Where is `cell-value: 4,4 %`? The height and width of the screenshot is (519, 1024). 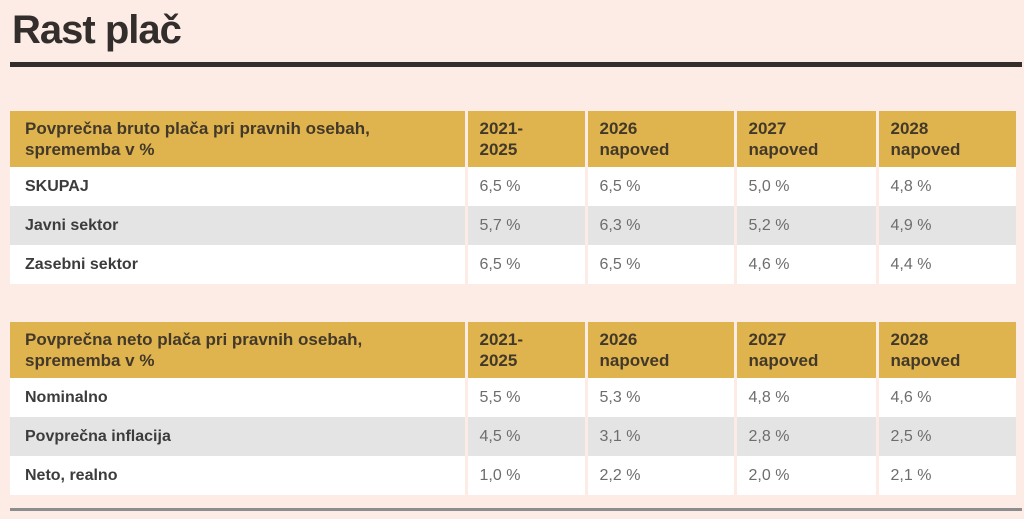
cell-value: 4,4 % is located at coordinates (945, 264).